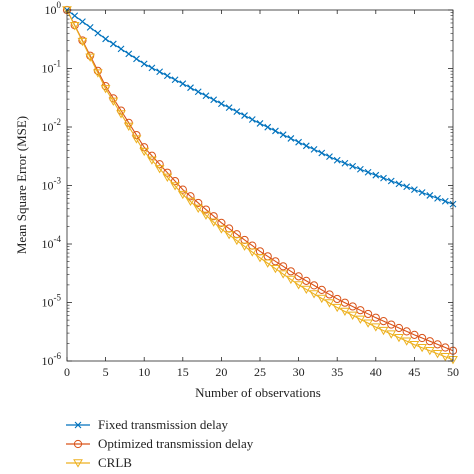  What do you see at coordinates (258, 392) in the screenshot?
I see `x-axis-label: Number of observations` at bounding box center [258, 392].